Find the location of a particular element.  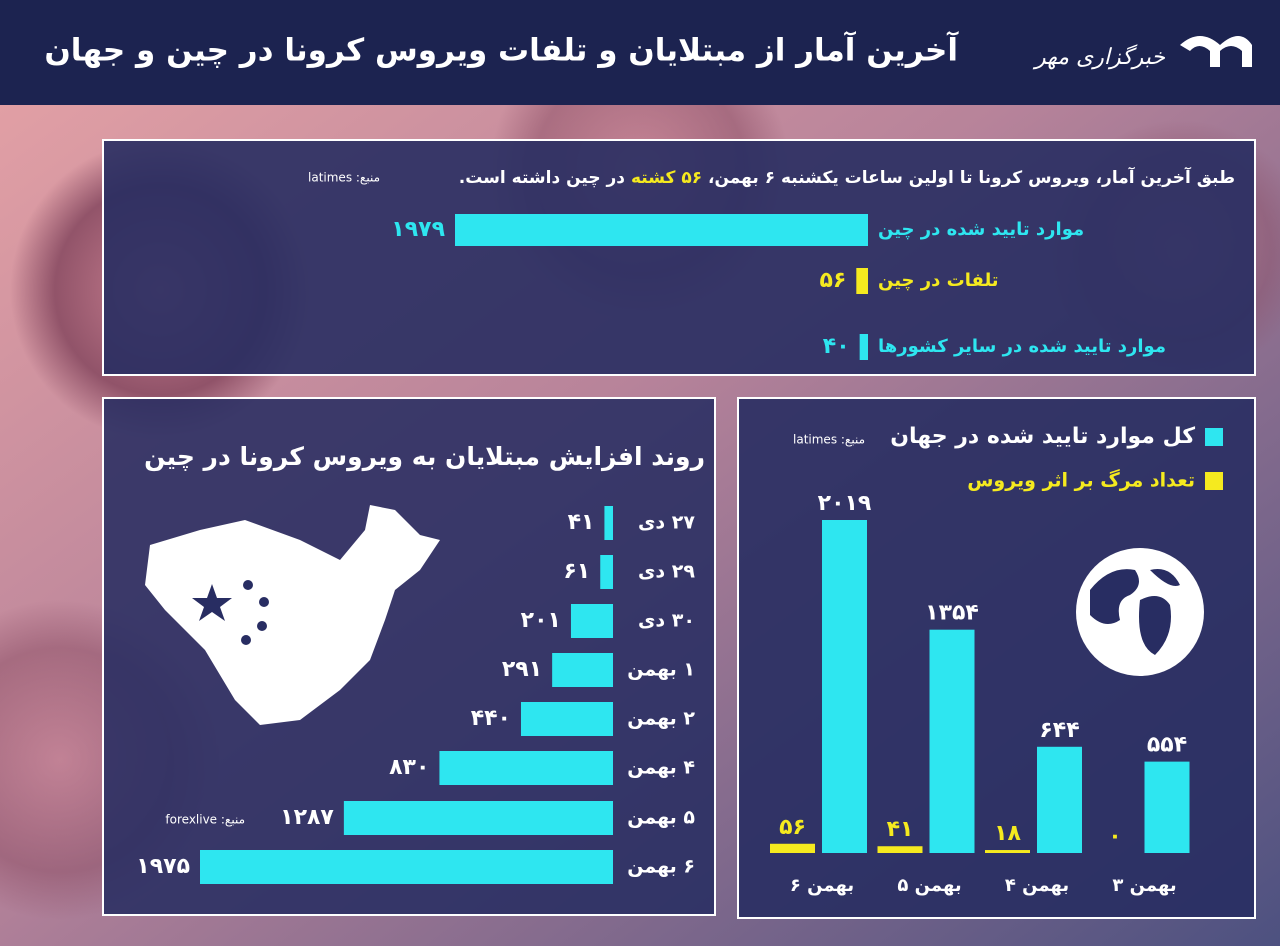

x-tick-label: ۶ بهمن is located at coordinates (822, 885).